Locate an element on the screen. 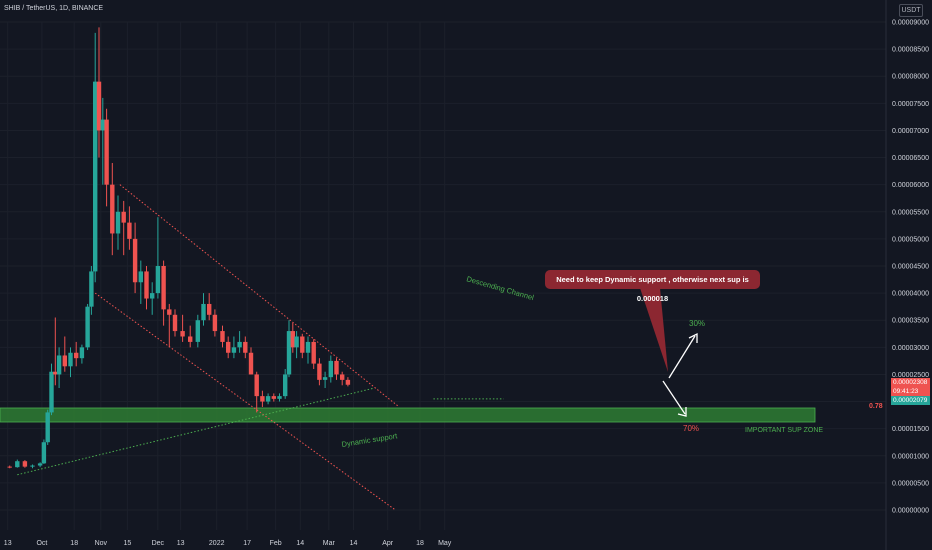 The image size is (932, 550). y-tick-label: 0.00006000 is located at coordinates (910, 185).